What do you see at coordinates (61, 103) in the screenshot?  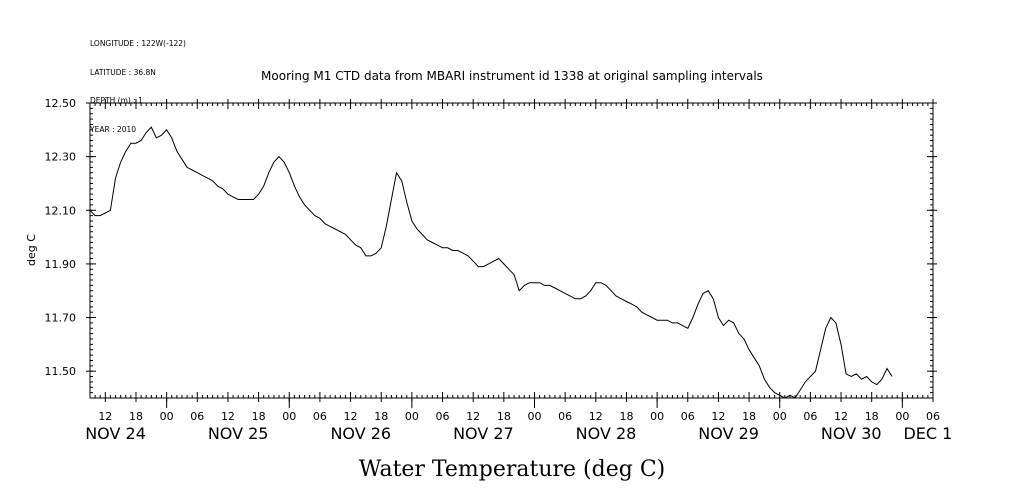 I see `y-tick-label: 12.50` at bounding box center [61, 103].